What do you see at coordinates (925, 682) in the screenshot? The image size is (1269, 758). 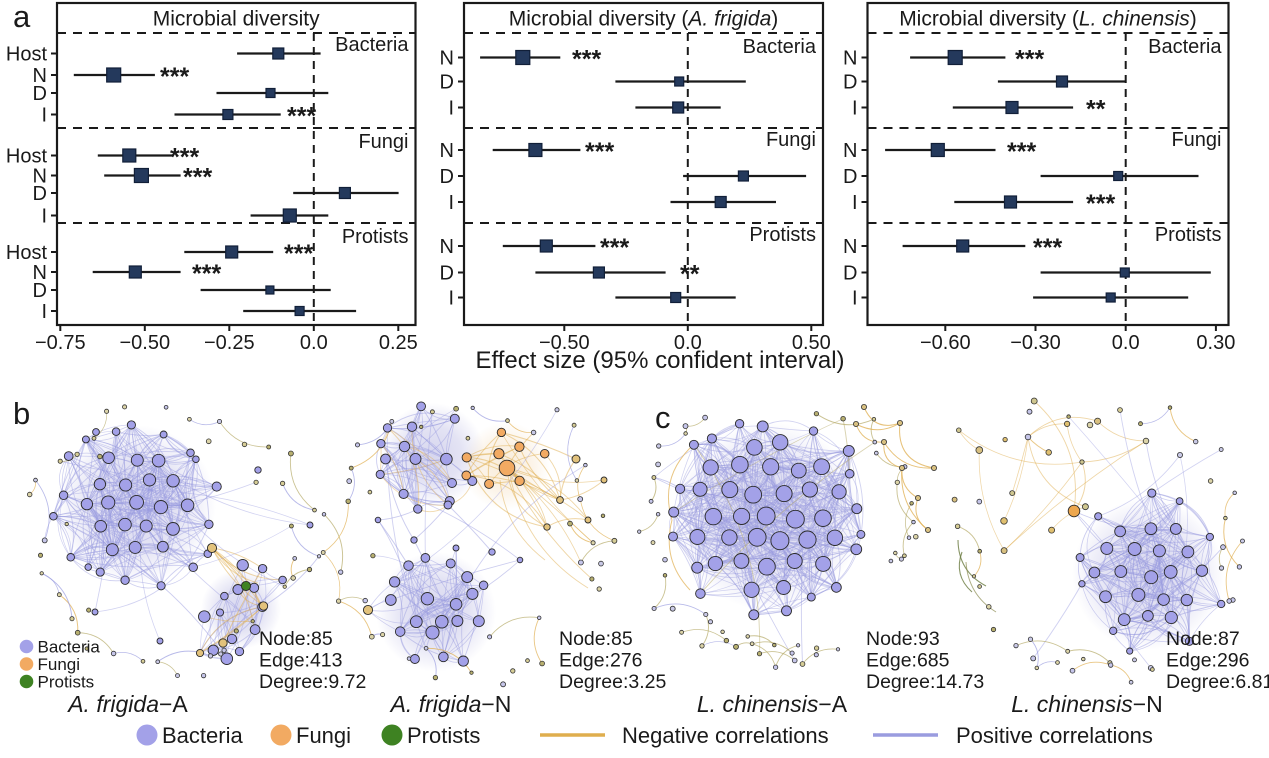 I see `svg-text: Degree:14.73` at bounding box center [925, 682].